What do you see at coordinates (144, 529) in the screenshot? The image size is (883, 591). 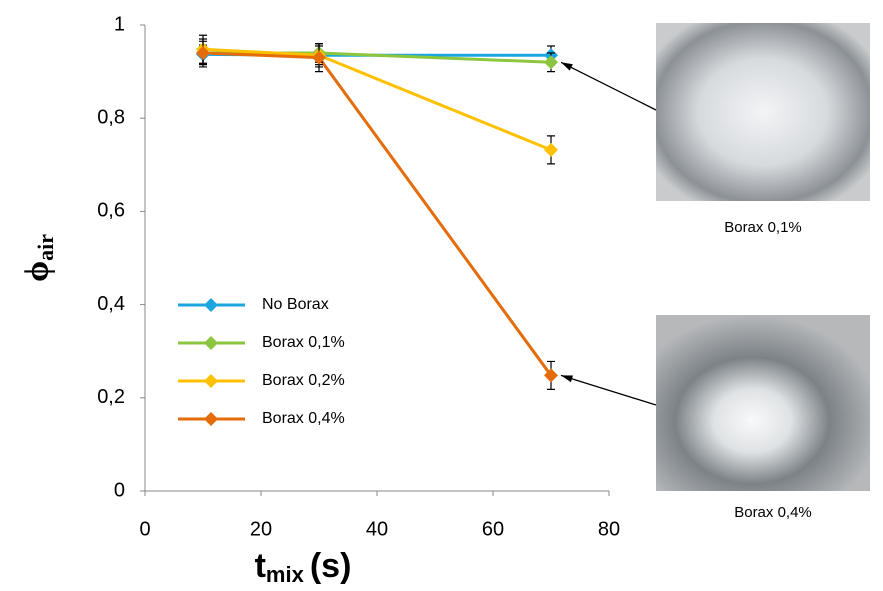 I see `x-tick-label: 0` at bounding box center [144, 529].